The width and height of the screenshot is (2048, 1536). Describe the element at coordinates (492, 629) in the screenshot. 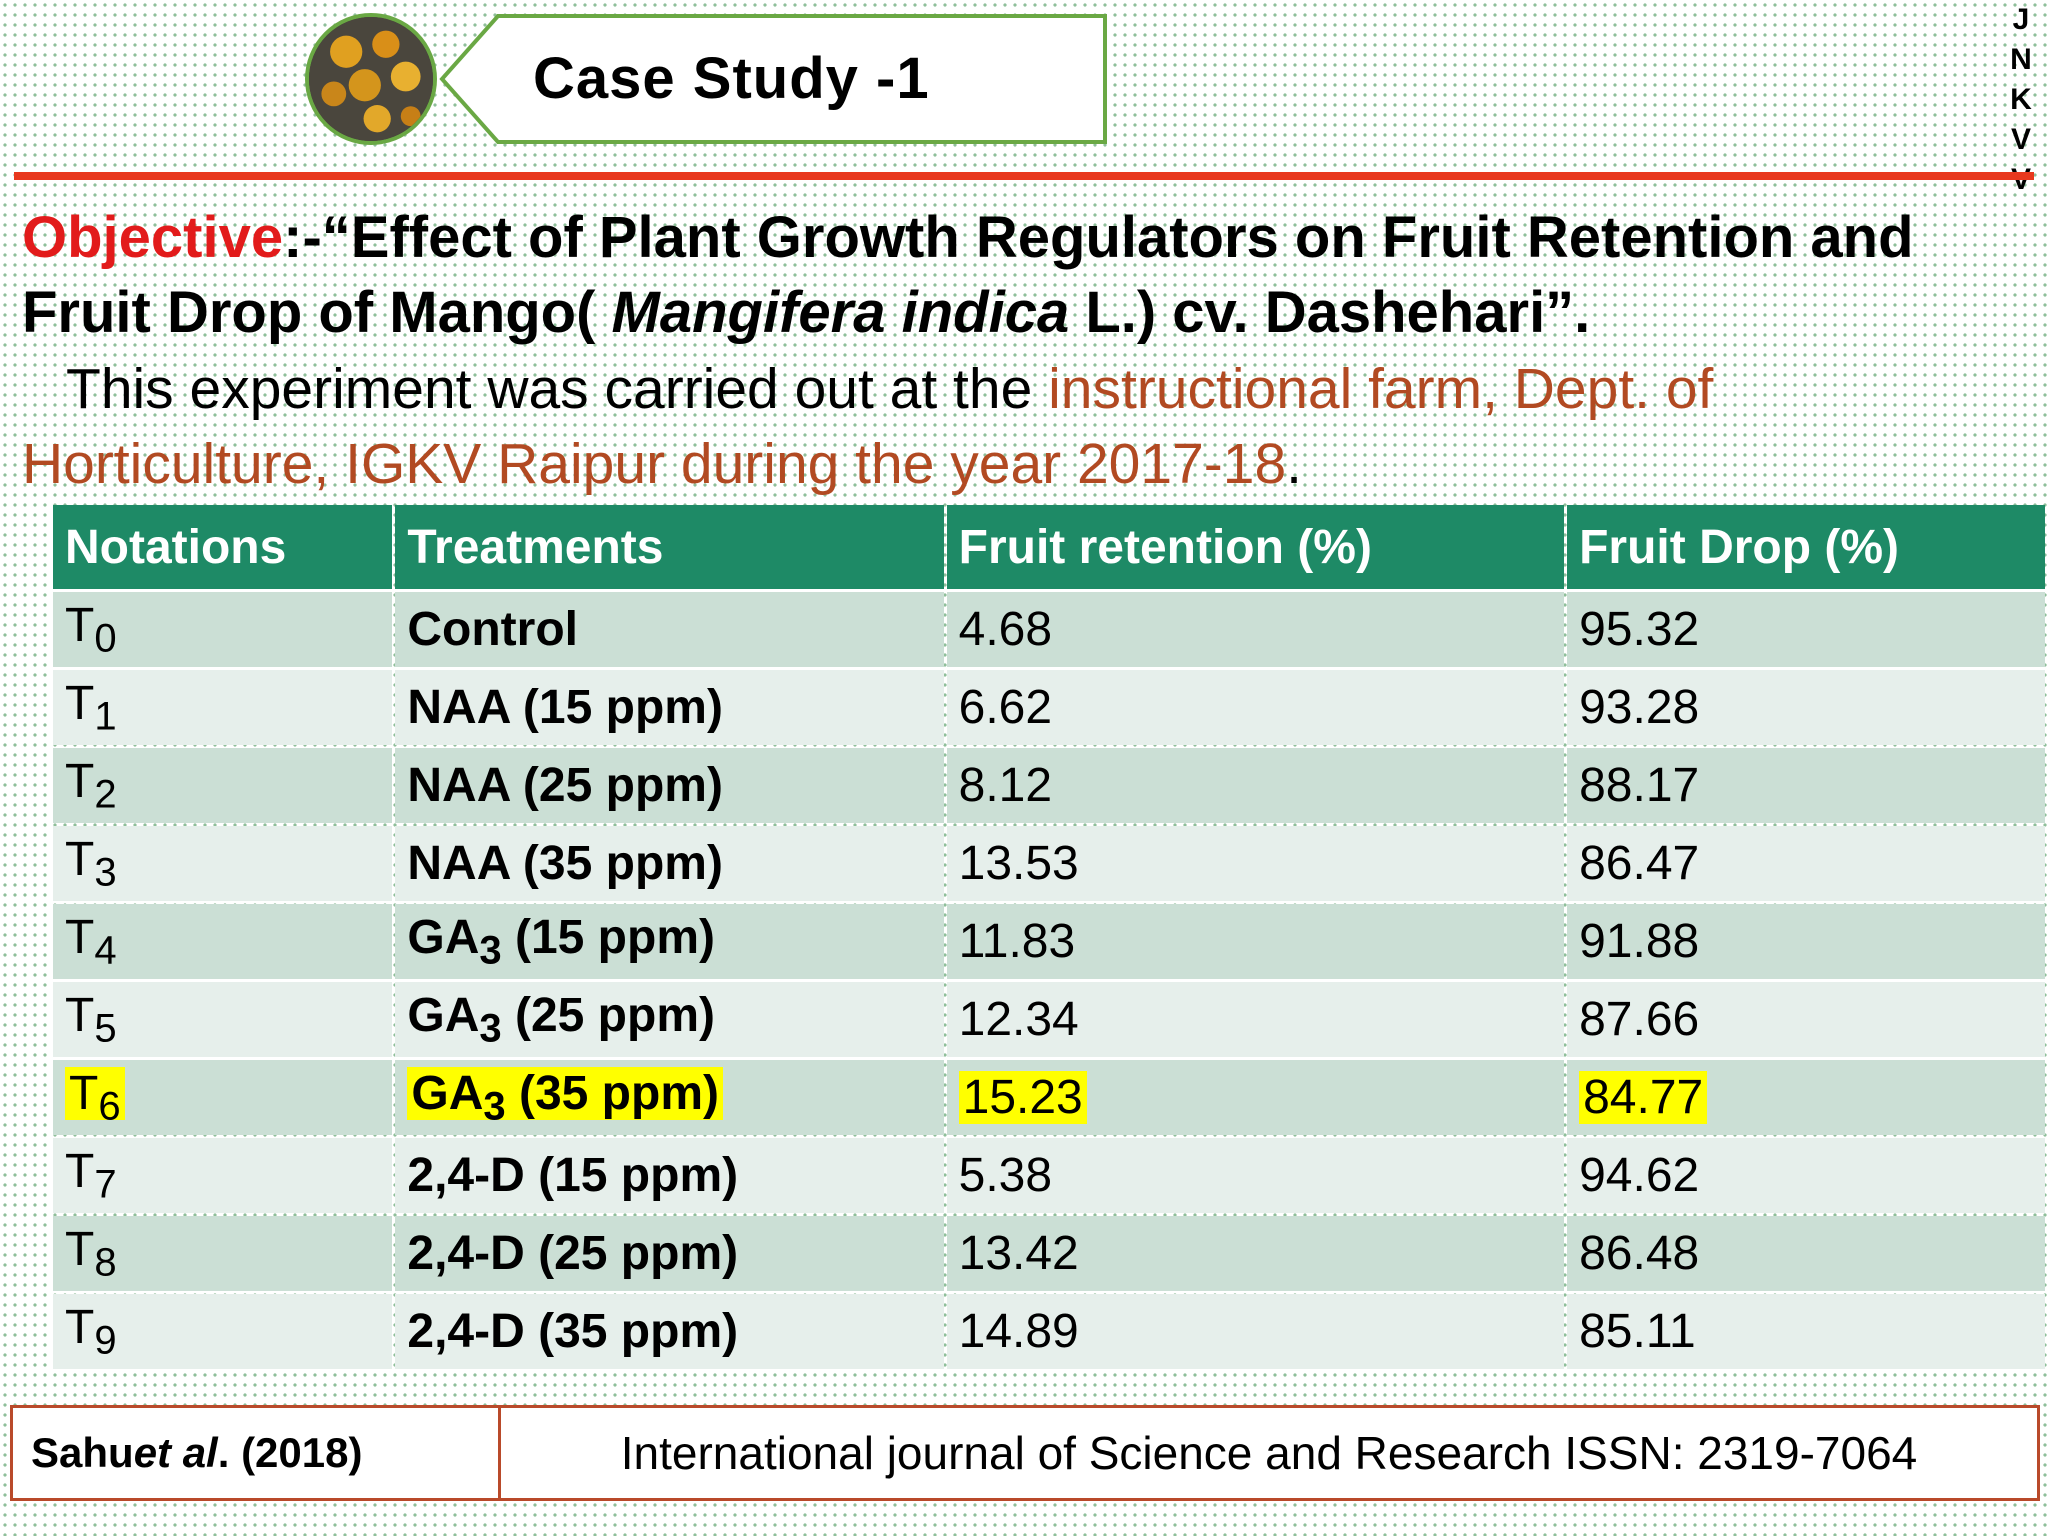

I see `treatment-name: Control` at that location.